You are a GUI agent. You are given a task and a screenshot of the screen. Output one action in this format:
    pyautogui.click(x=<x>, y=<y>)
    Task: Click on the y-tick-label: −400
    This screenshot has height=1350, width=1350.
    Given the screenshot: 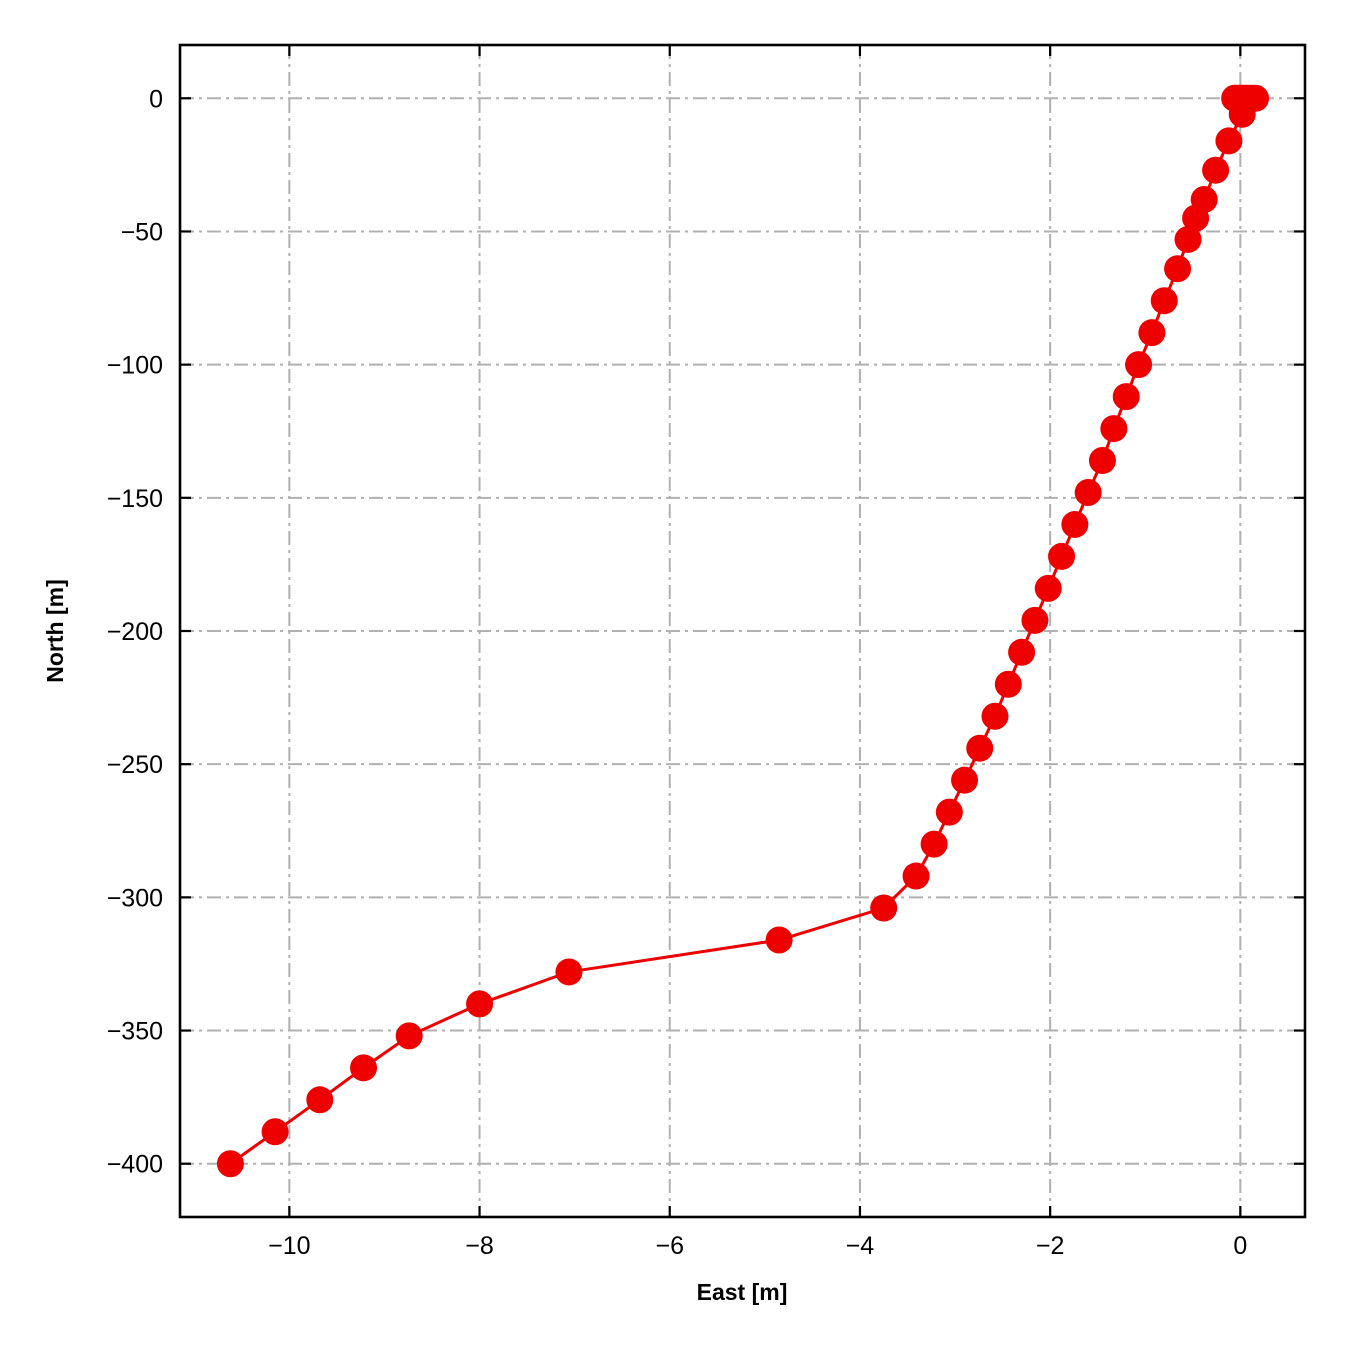 What is the action you would take?
    pyautogui.click(x=135, y=1165)
    